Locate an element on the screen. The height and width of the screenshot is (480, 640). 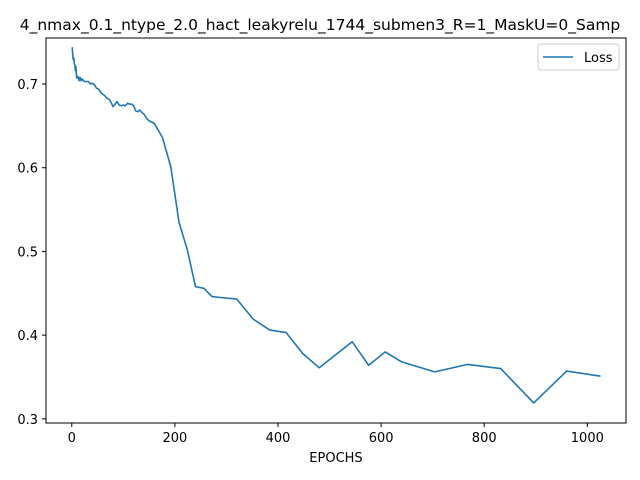
y-tick-label: 0.7 is located at coordinates (27, 85).